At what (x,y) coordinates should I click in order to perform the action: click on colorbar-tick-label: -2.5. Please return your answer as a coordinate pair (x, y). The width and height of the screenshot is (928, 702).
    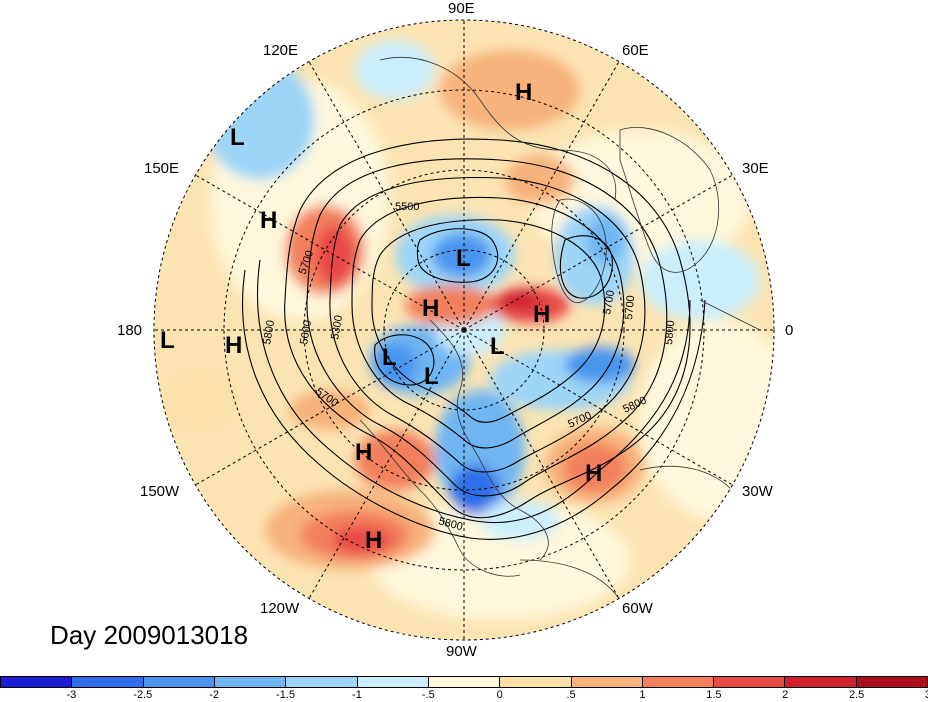
    Looking at the image, I should click on (143, 695).